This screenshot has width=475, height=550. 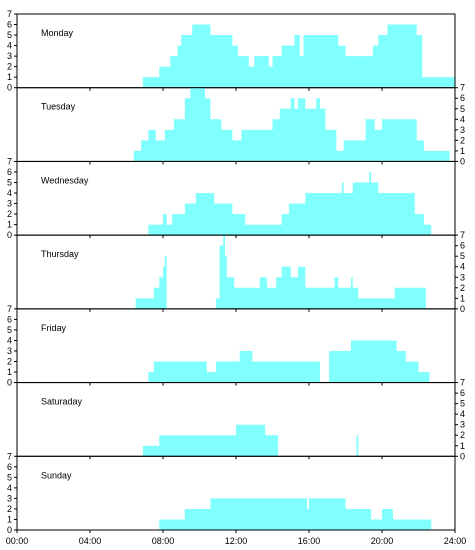 What do you see at coordinates (382, 541) in the screenshot?
I see `x-tick-label: 20:00` at bounding box center [382, 541].